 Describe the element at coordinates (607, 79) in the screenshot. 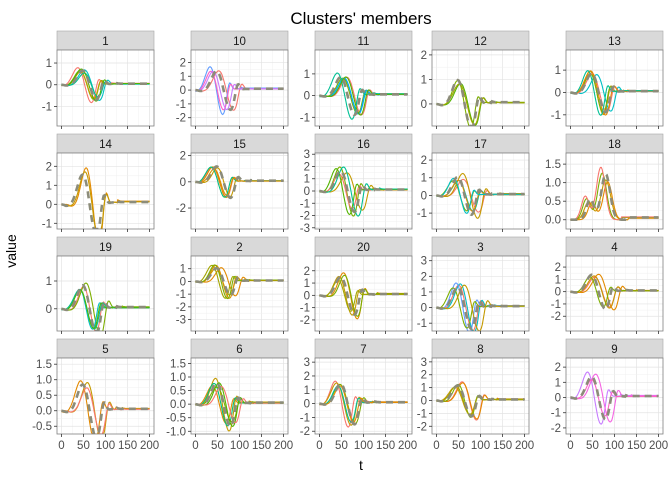

I see `facet-panel-13: 13 -1 0 1` at that location.